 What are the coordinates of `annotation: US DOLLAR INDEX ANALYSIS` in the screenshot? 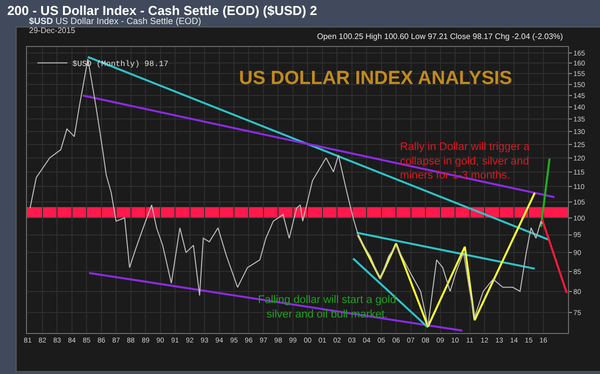 It's located at (375, 78).